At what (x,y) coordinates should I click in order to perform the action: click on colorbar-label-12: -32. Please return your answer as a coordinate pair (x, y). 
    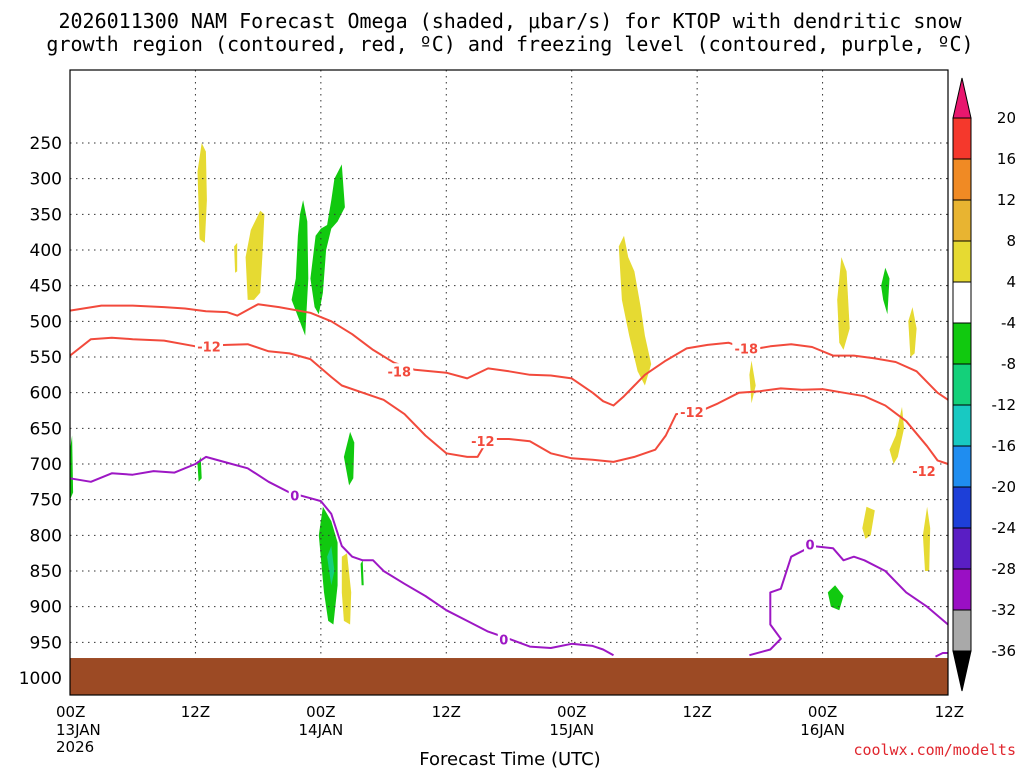
    Looking at the image, I should click on (1004, 610).